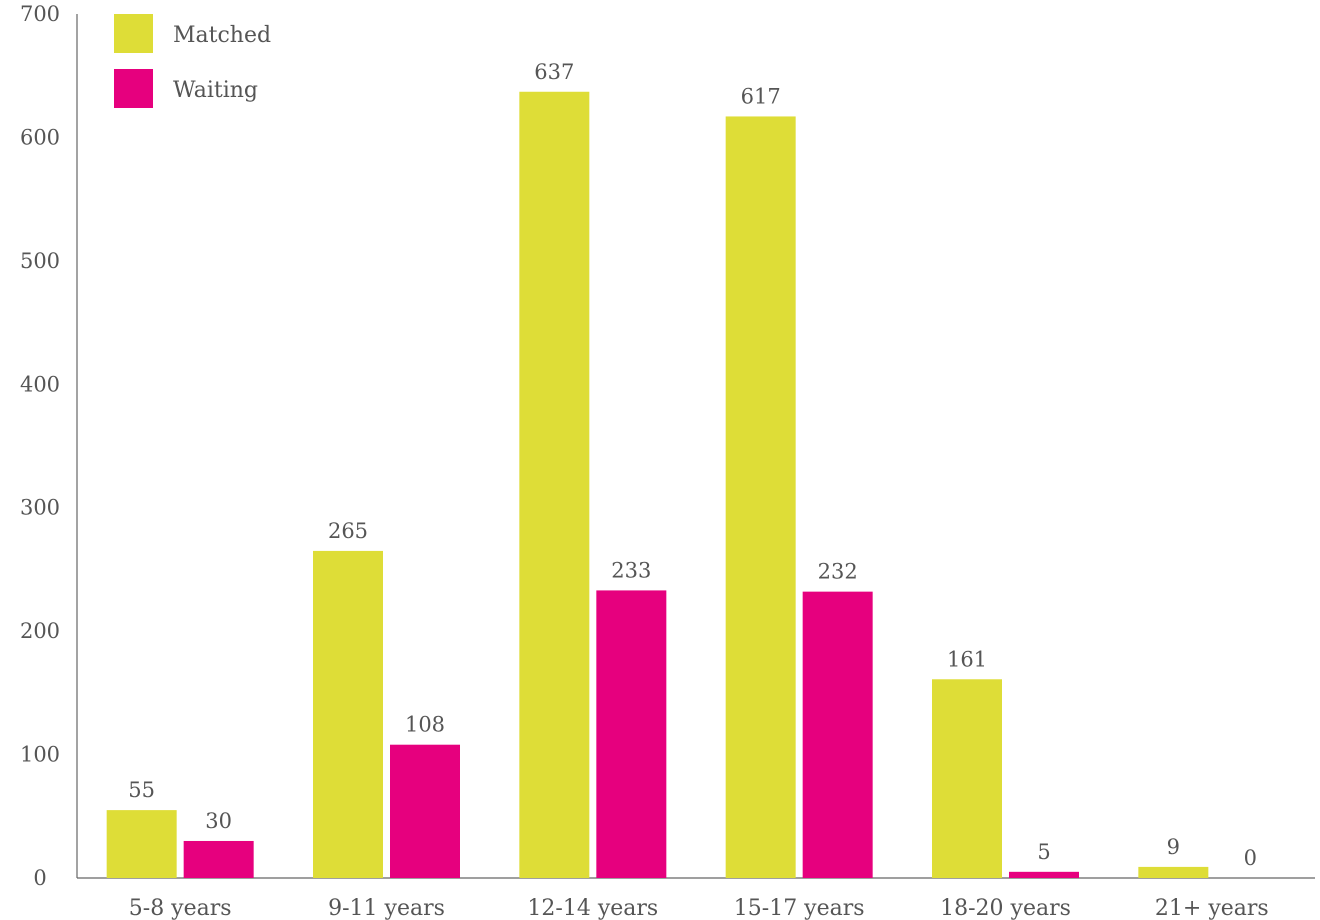 The width and height of the screenshot is (1320, 920). What do you see at coordinates (40, 14) in the screenshot?
I see `y-tick-label: 700` at bounding box center [40, 14].